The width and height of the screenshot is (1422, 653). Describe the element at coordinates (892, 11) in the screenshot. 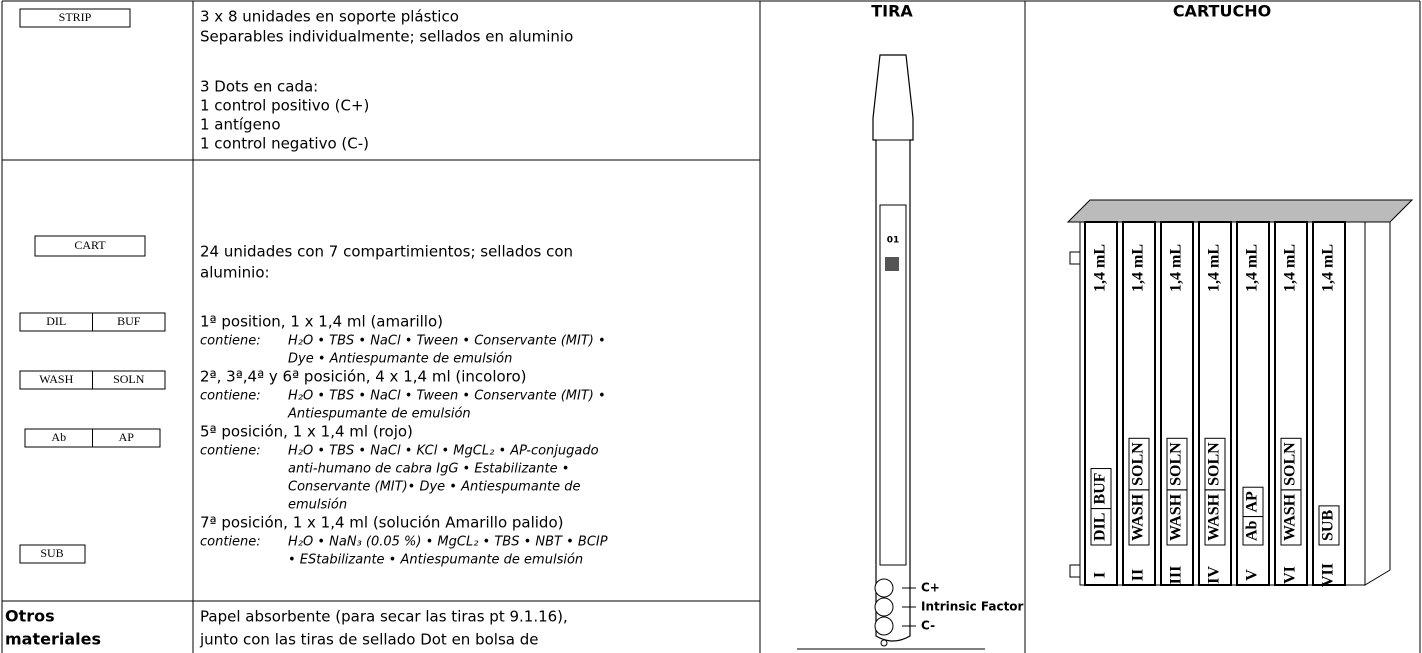

I see `column-title: TIRA` at that location.